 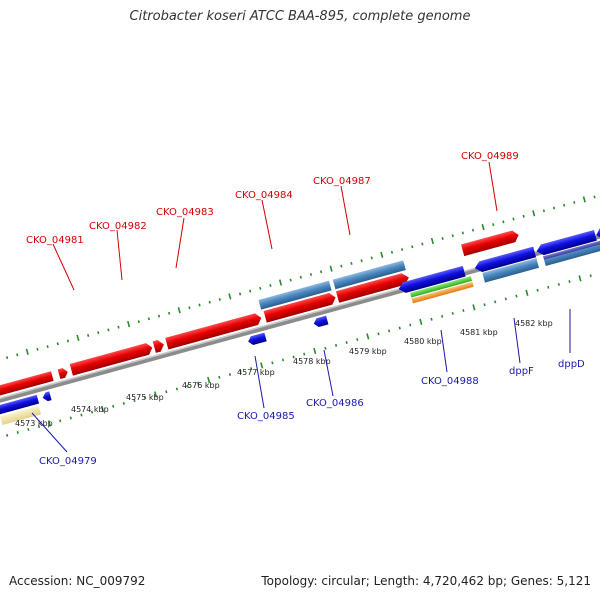 What do you see at coordinates (34, 423) in the screenshot?
I see `kbp-label: 4573 kbp` at bounding box center [34, 423].